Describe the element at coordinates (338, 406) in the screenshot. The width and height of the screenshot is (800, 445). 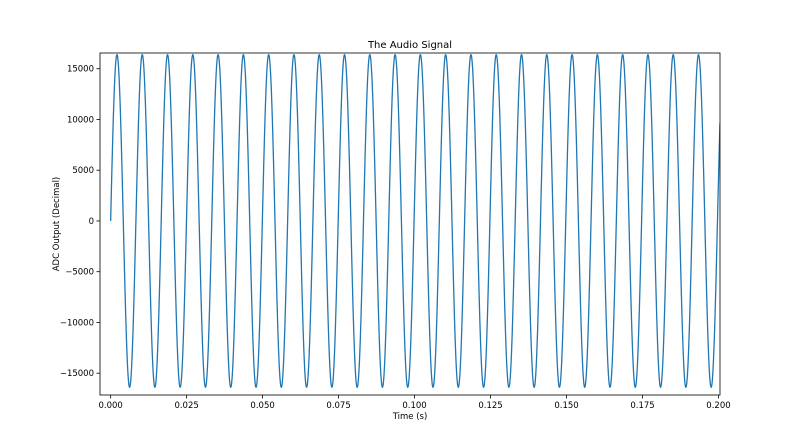
I see `x-tick-label: 0.075` at that location.